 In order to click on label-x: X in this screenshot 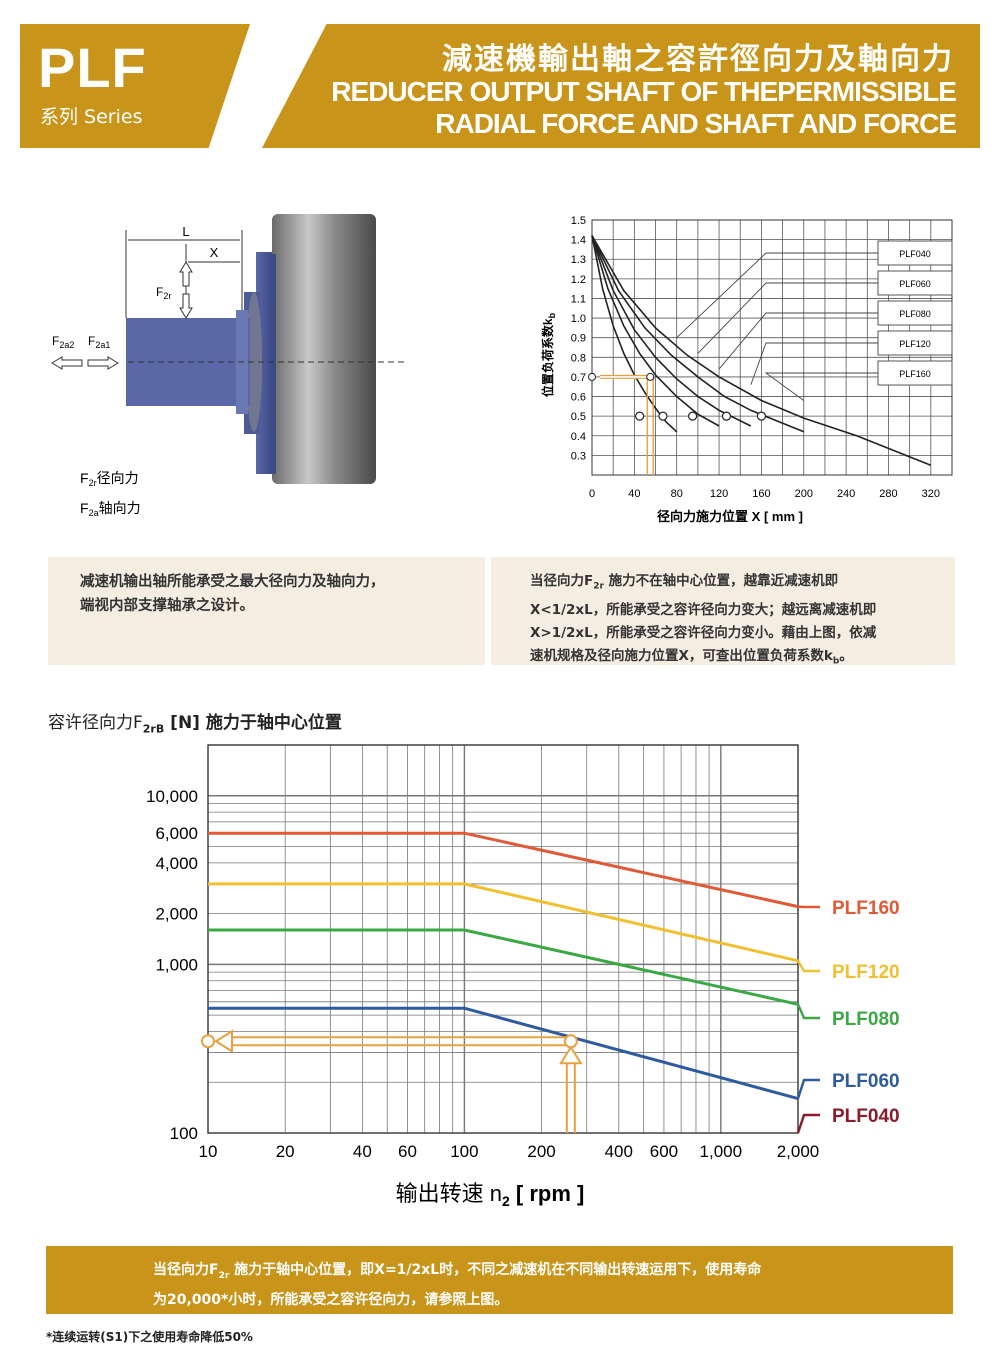, I will do `click(214, 252)`.